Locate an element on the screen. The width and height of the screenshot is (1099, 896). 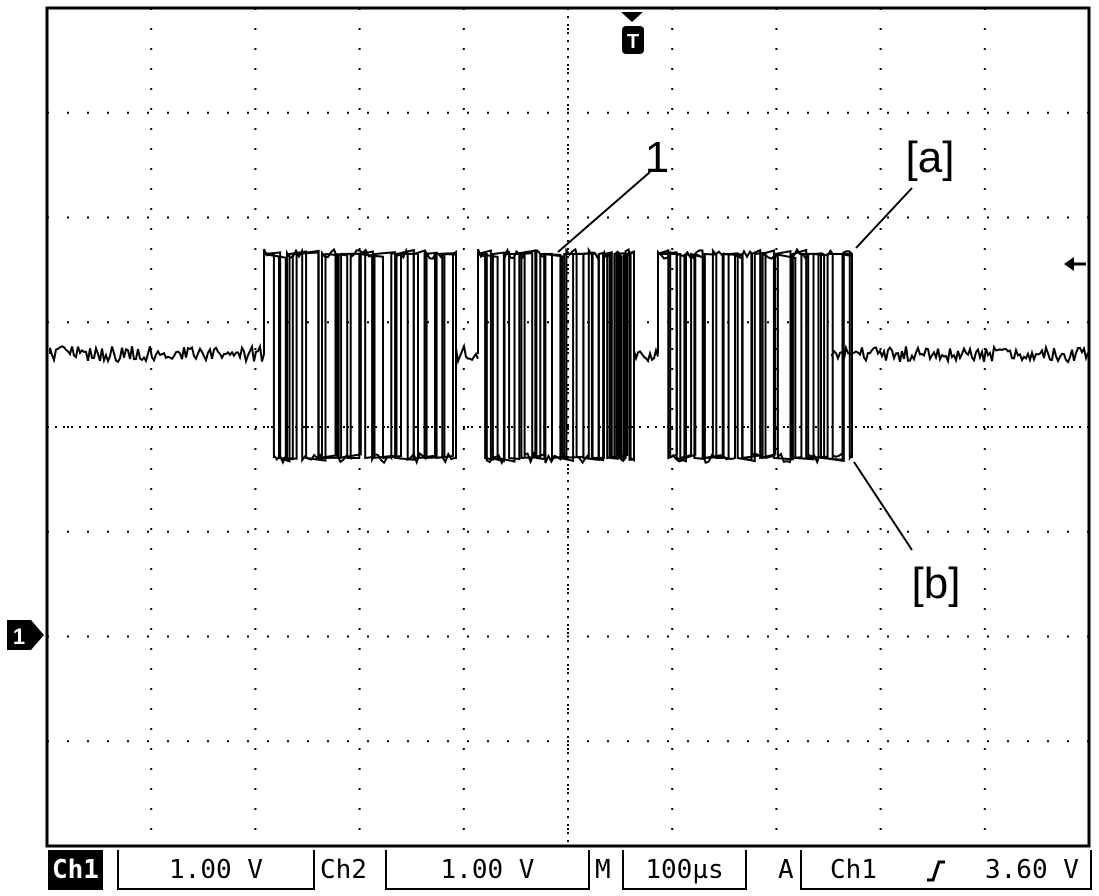
ref1-leader-line is located at coordinates (604, 212).